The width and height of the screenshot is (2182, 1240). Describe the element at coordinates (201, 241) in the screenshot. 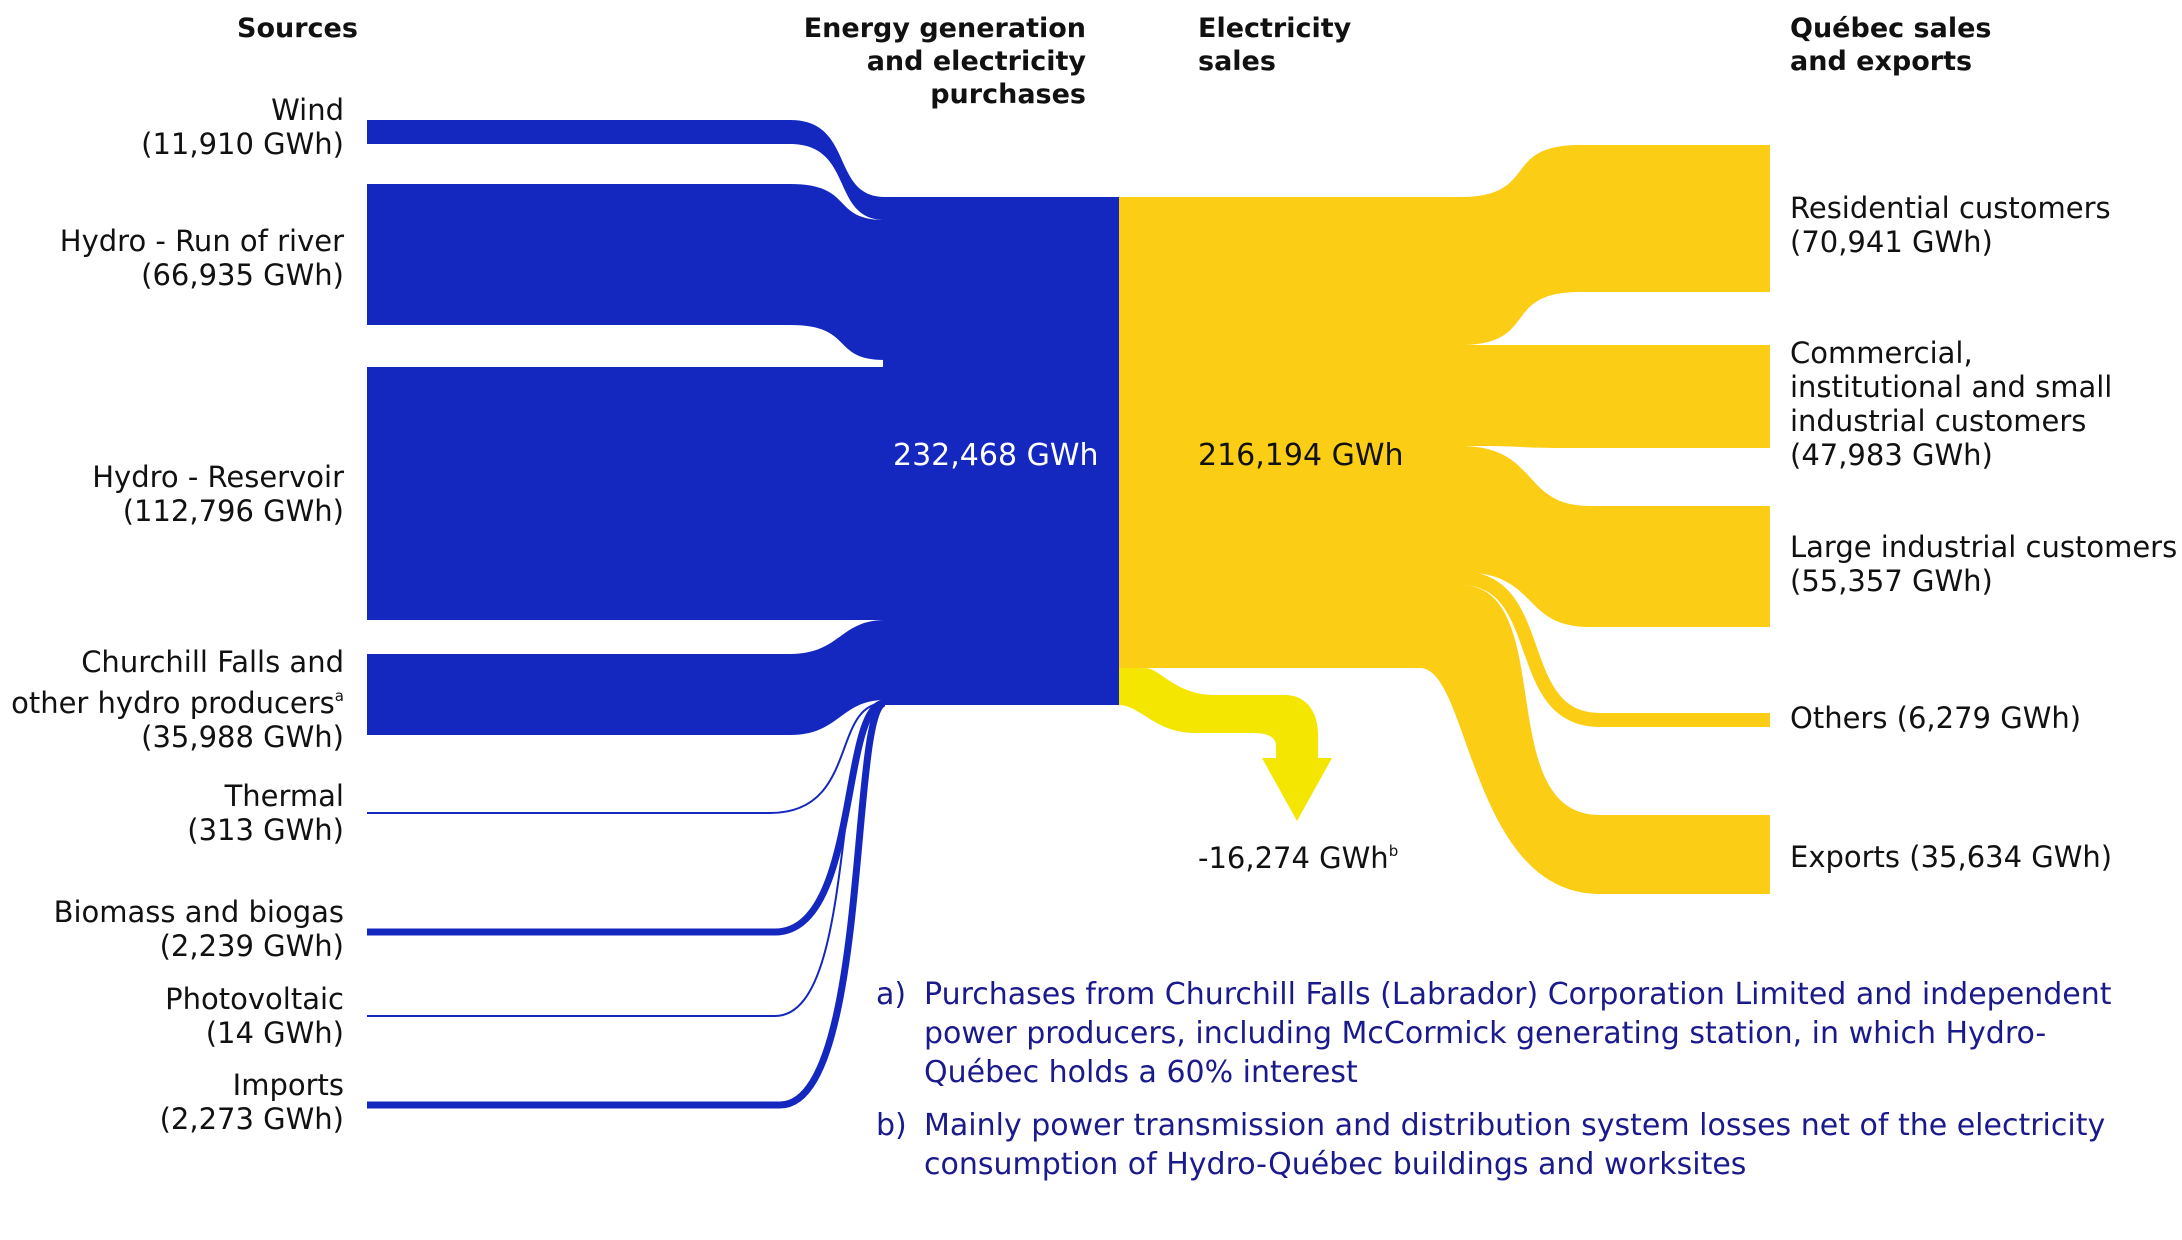

I see `source-name: Hydro - Run of river` at that location.